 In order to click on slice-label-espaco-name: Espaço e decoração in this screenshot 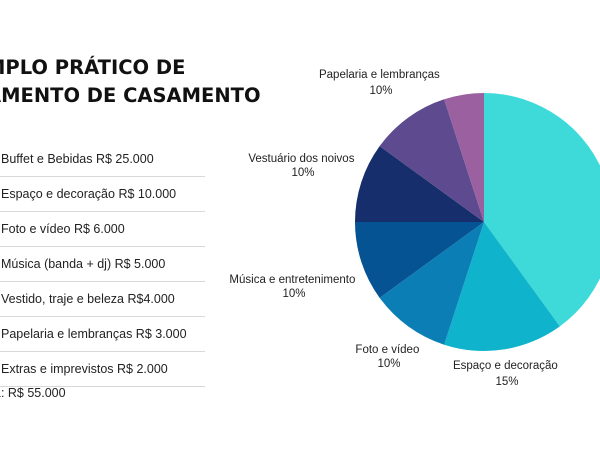, I will do `click(505, 366)`.